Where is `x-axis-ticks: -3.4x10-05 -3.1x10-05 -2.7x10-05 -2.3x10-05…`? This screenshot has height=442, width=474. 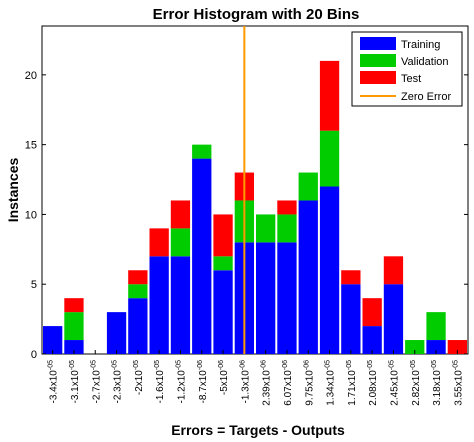 x-axis-ticks: -3.4x10-05 -3.1x10-05 -2.7x10-05 -2.3x10-05… is located at coordinates (256, 378).